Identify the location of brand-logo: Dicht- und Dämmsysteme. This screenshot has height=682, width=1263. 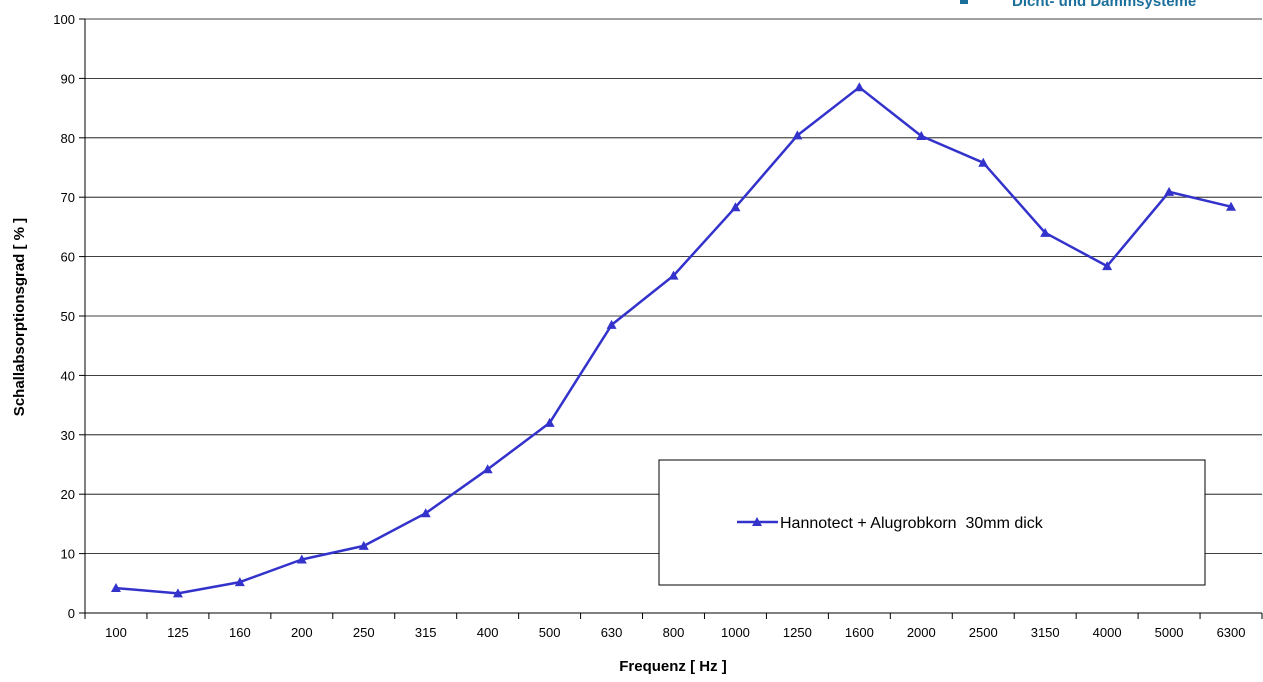
(1078, 5).